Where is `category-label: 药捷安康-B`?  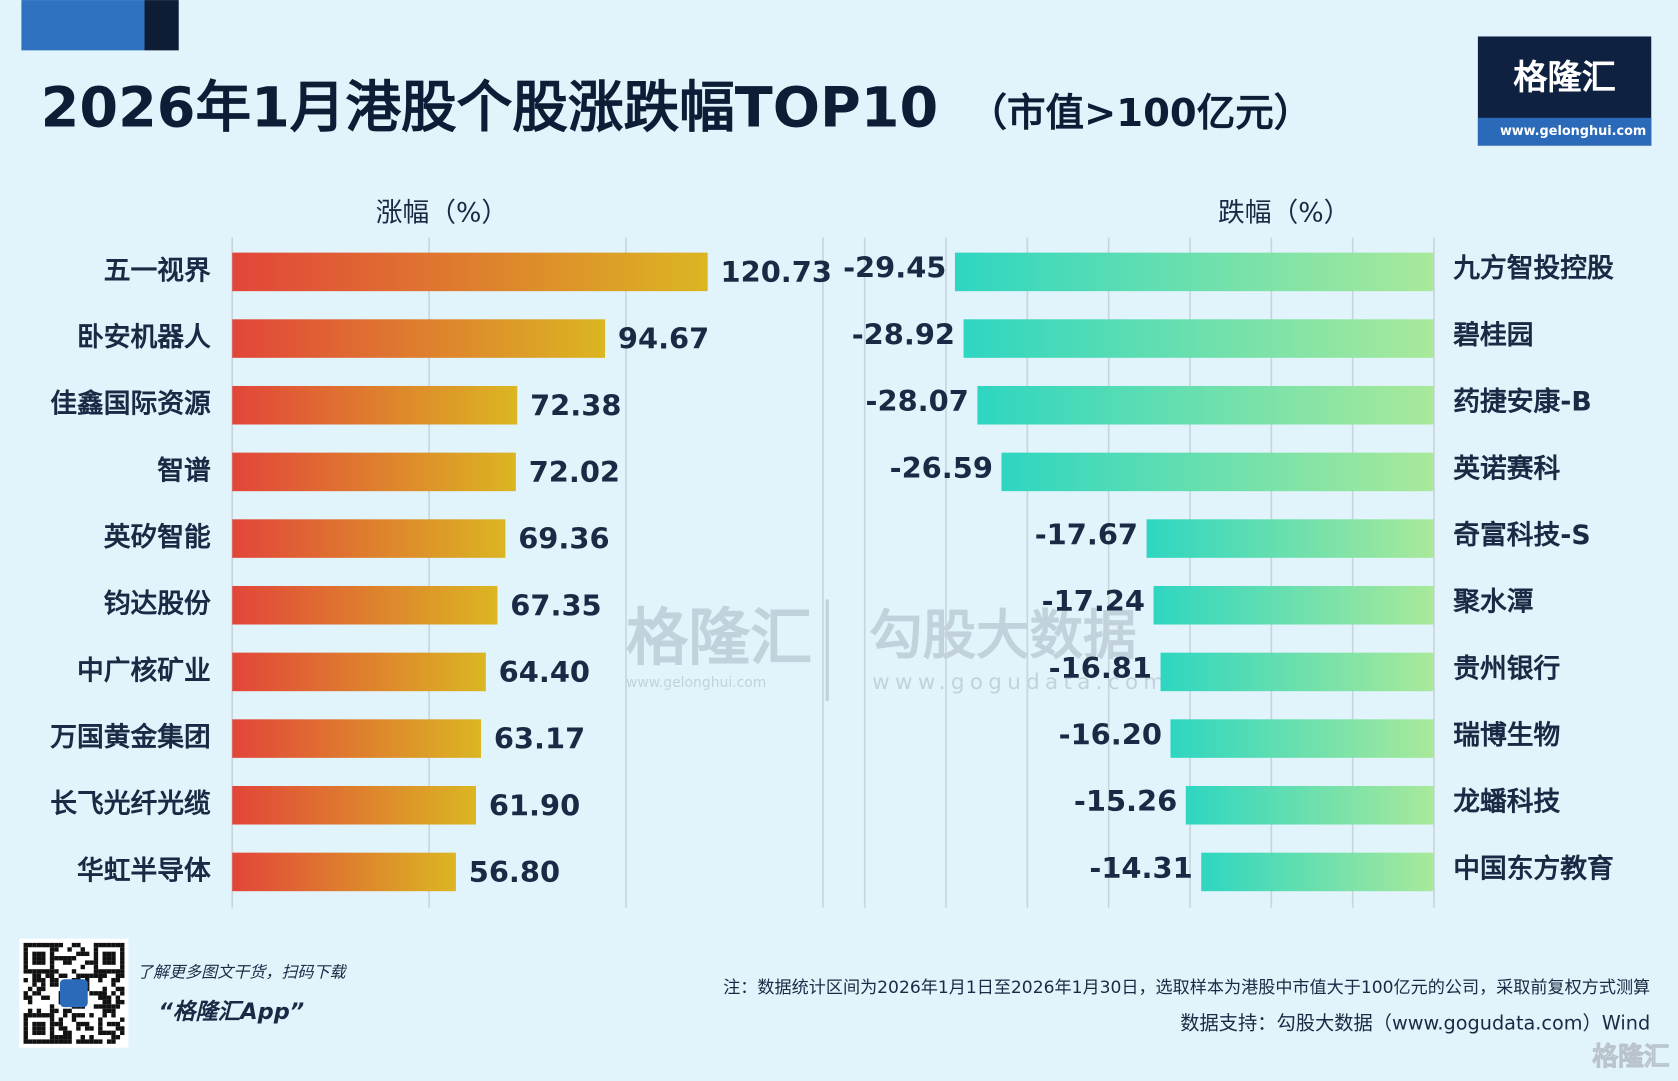
category-label: 药捷安康-B is located at coordinates (1522, 402).